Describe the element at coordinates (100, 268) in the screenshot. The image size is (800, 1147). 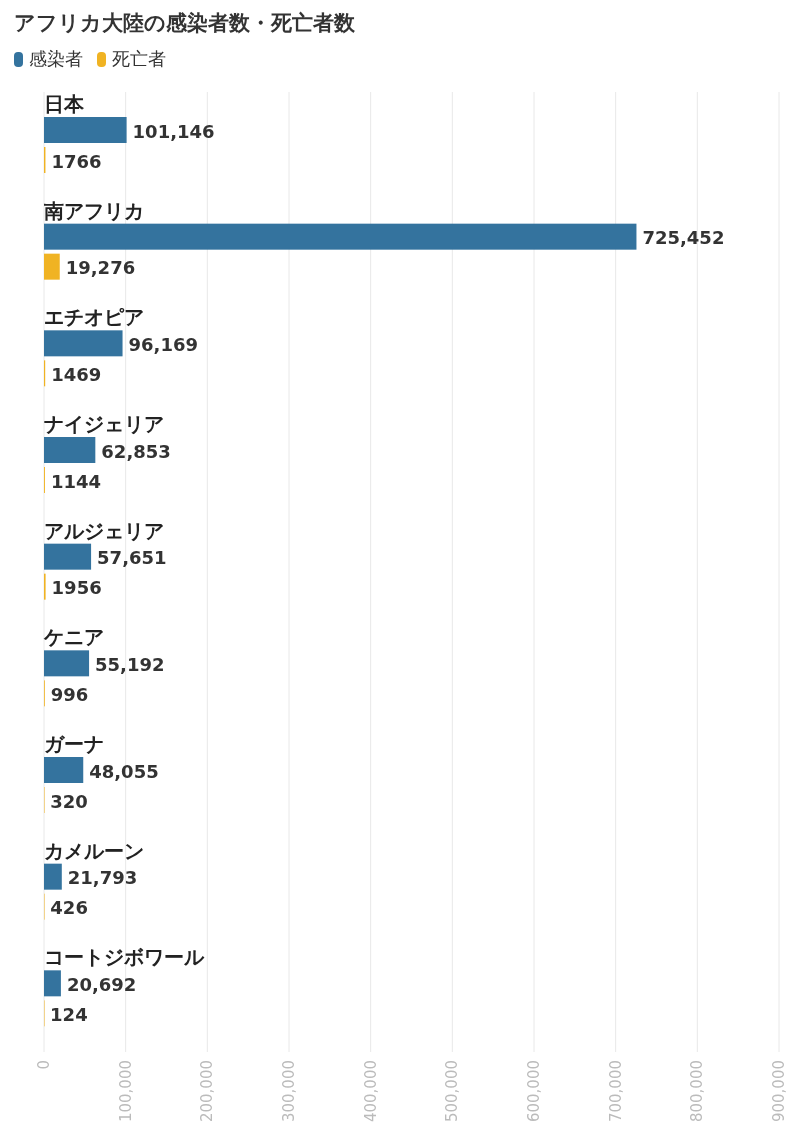
I see `data-label: 19,276` at that location.